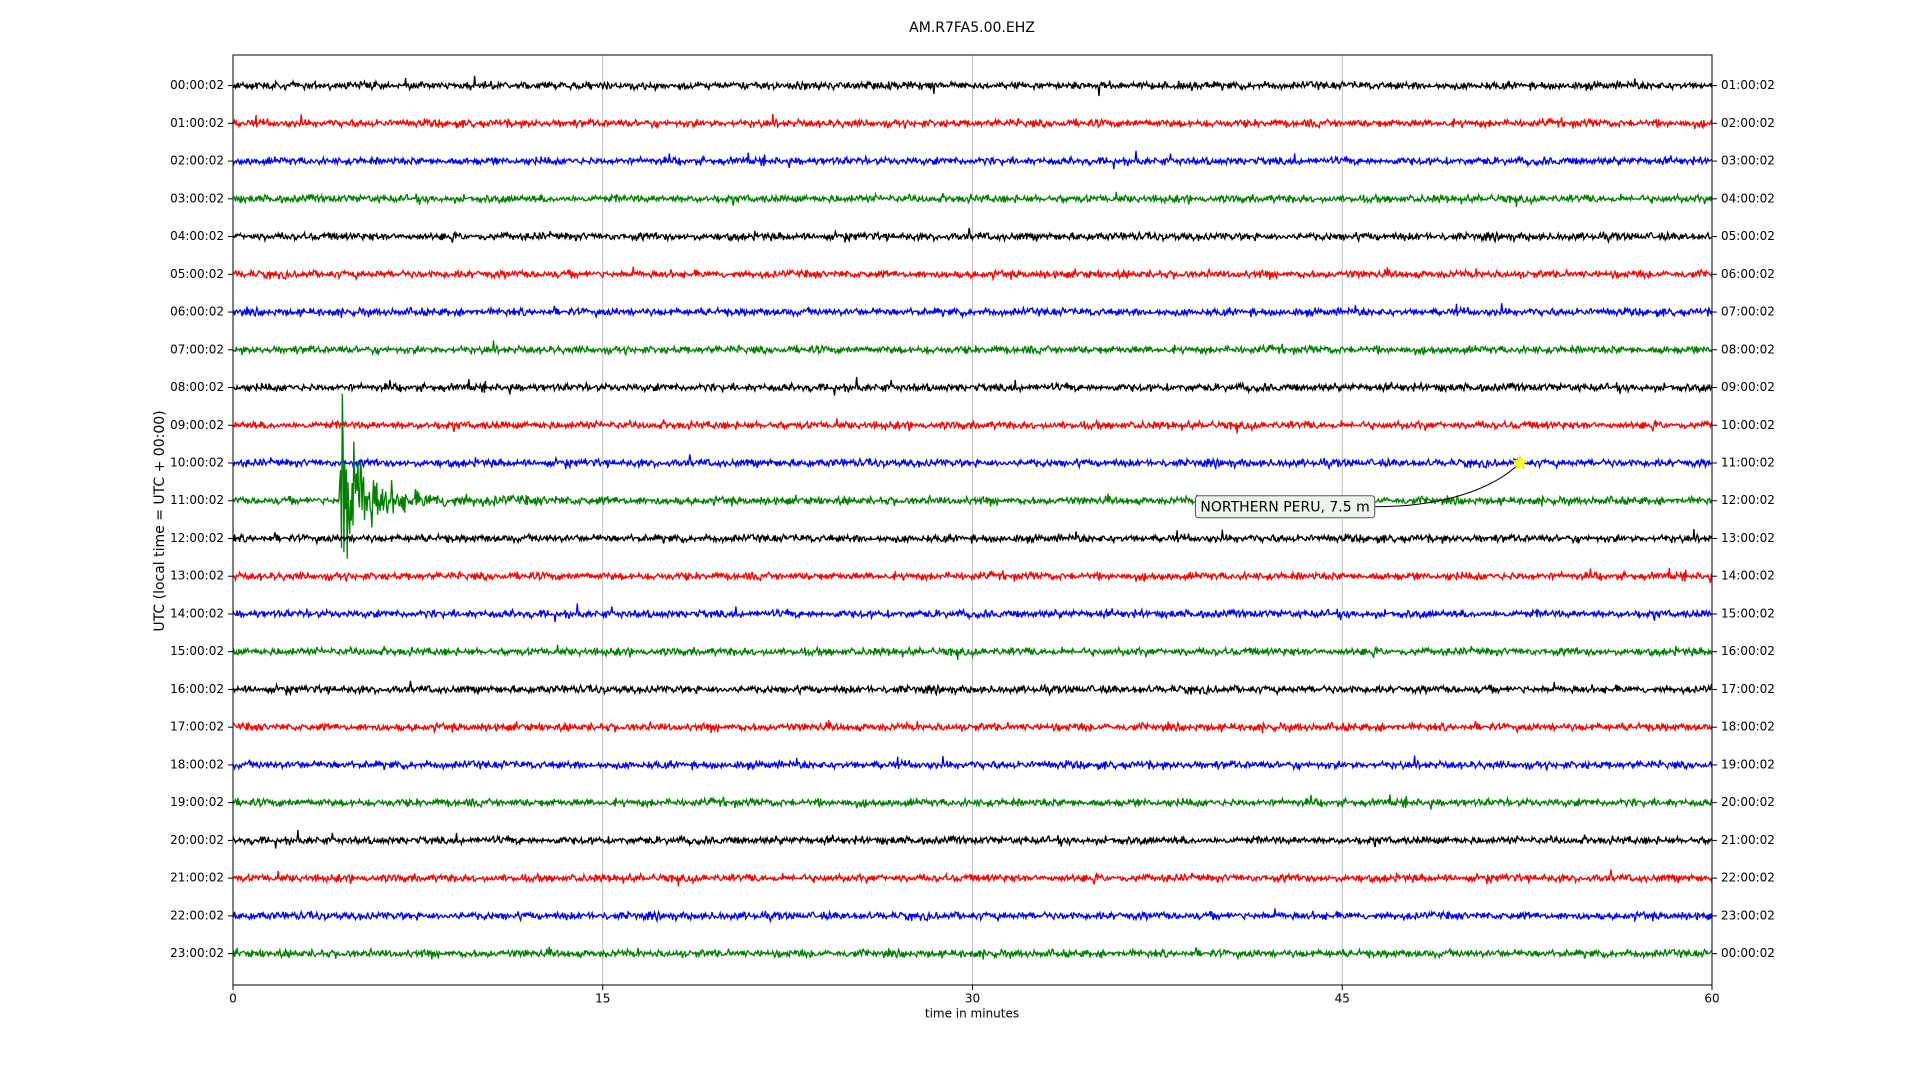  Describe the element at coordinates (197, 878) in the screenshot. I see `y-tick-label: 21:00:02` at that location.